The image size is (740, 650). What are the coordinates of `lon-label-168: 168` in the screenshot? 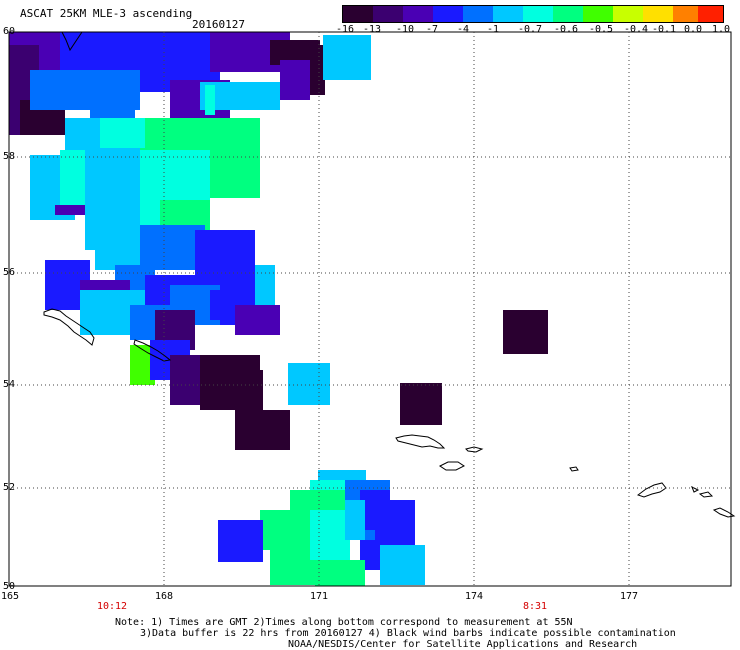 It's located at (164, 596).